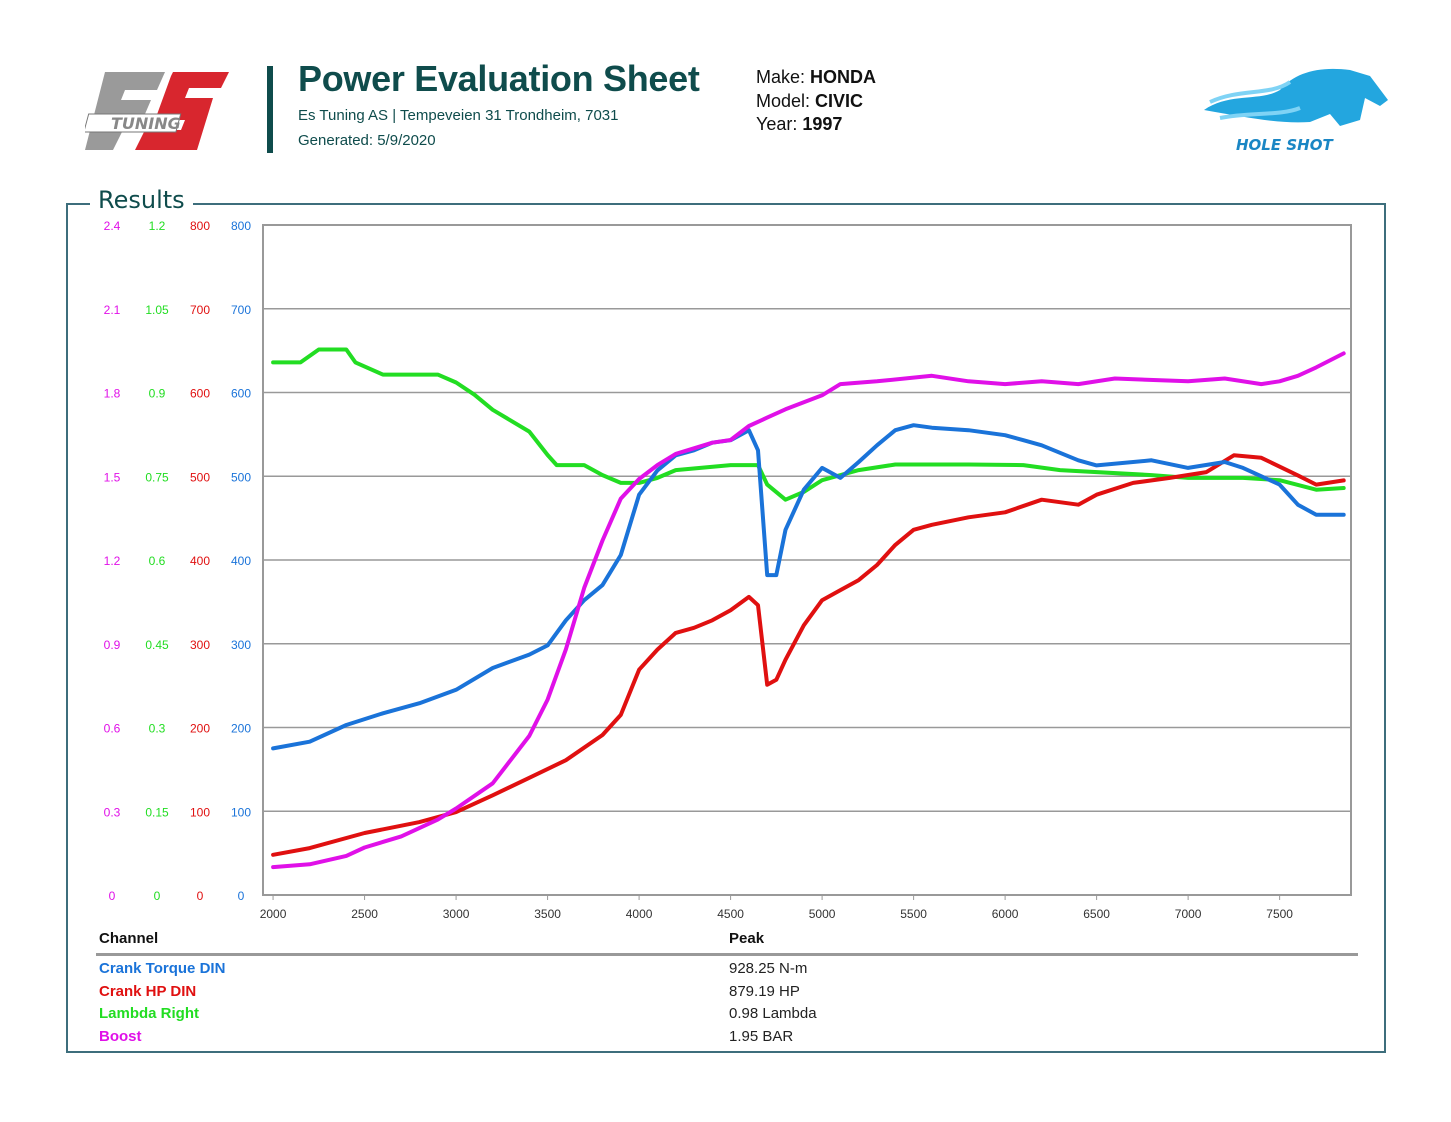 This screenshot has width=1451, height=1122. Describe the element at coordinates (112, 310) in the screenshot. I see `y-tick-label: 2.1` at that location.